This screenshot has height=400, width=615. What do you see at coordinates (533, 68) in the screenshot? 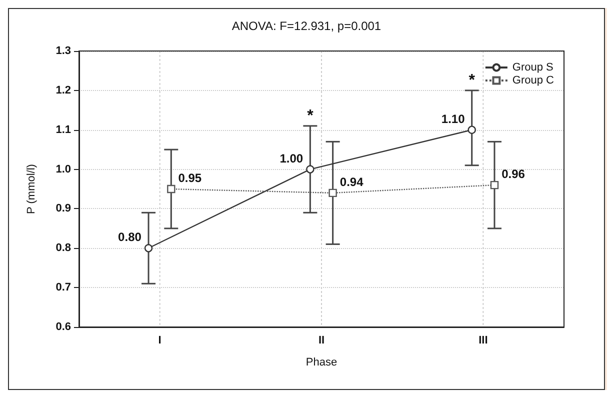
I see `legend-label: Group S` at bounding box center [533, 68].